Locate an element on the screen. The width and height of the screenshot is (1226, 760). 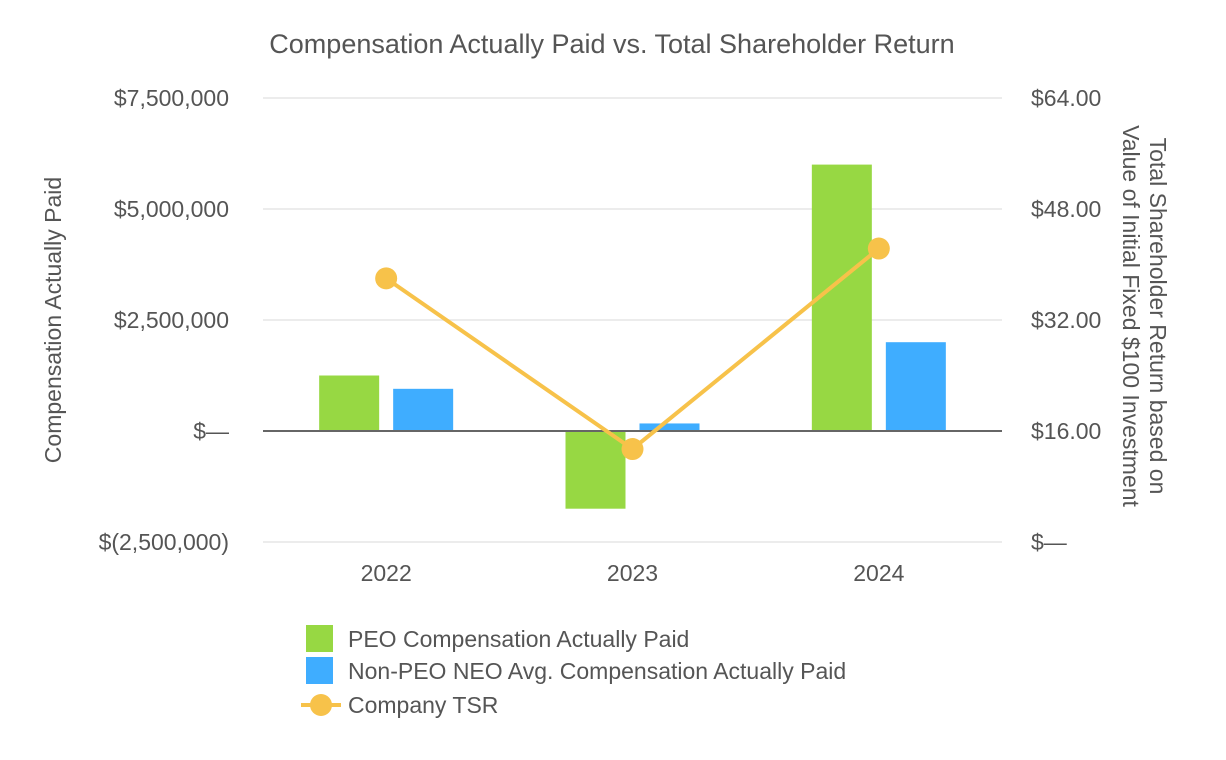
left-tick-label: $— is located at coordinates (211, 431).